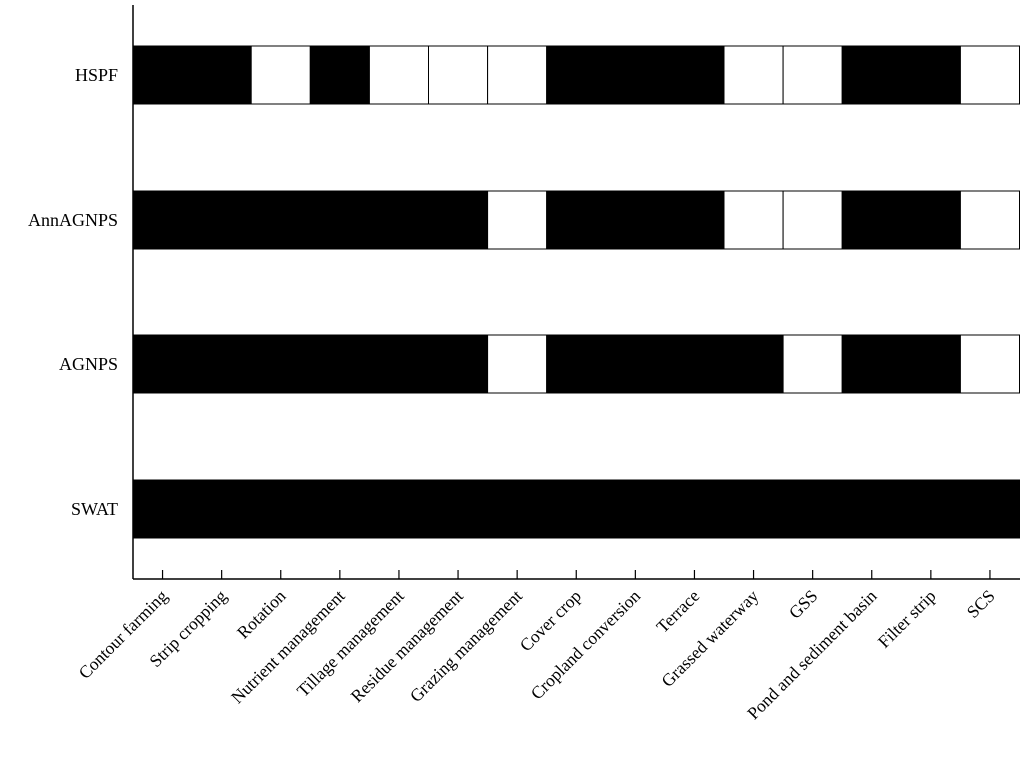 Image resolution: width=1024 pixels, height=770 pixels. Describe the element at coordinates (812, 509) in the screenshot. I see `cell-swat-gss` at that location.